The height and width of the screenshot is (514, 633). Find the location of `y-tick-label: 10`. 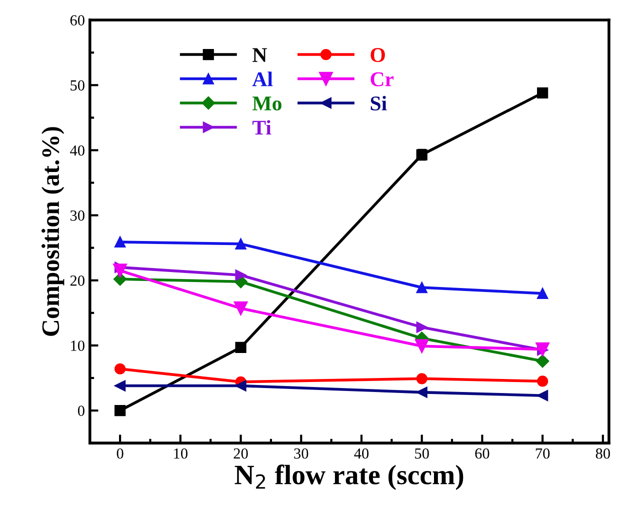

y-tick-label: 10 is located at coordinates (77, 345).